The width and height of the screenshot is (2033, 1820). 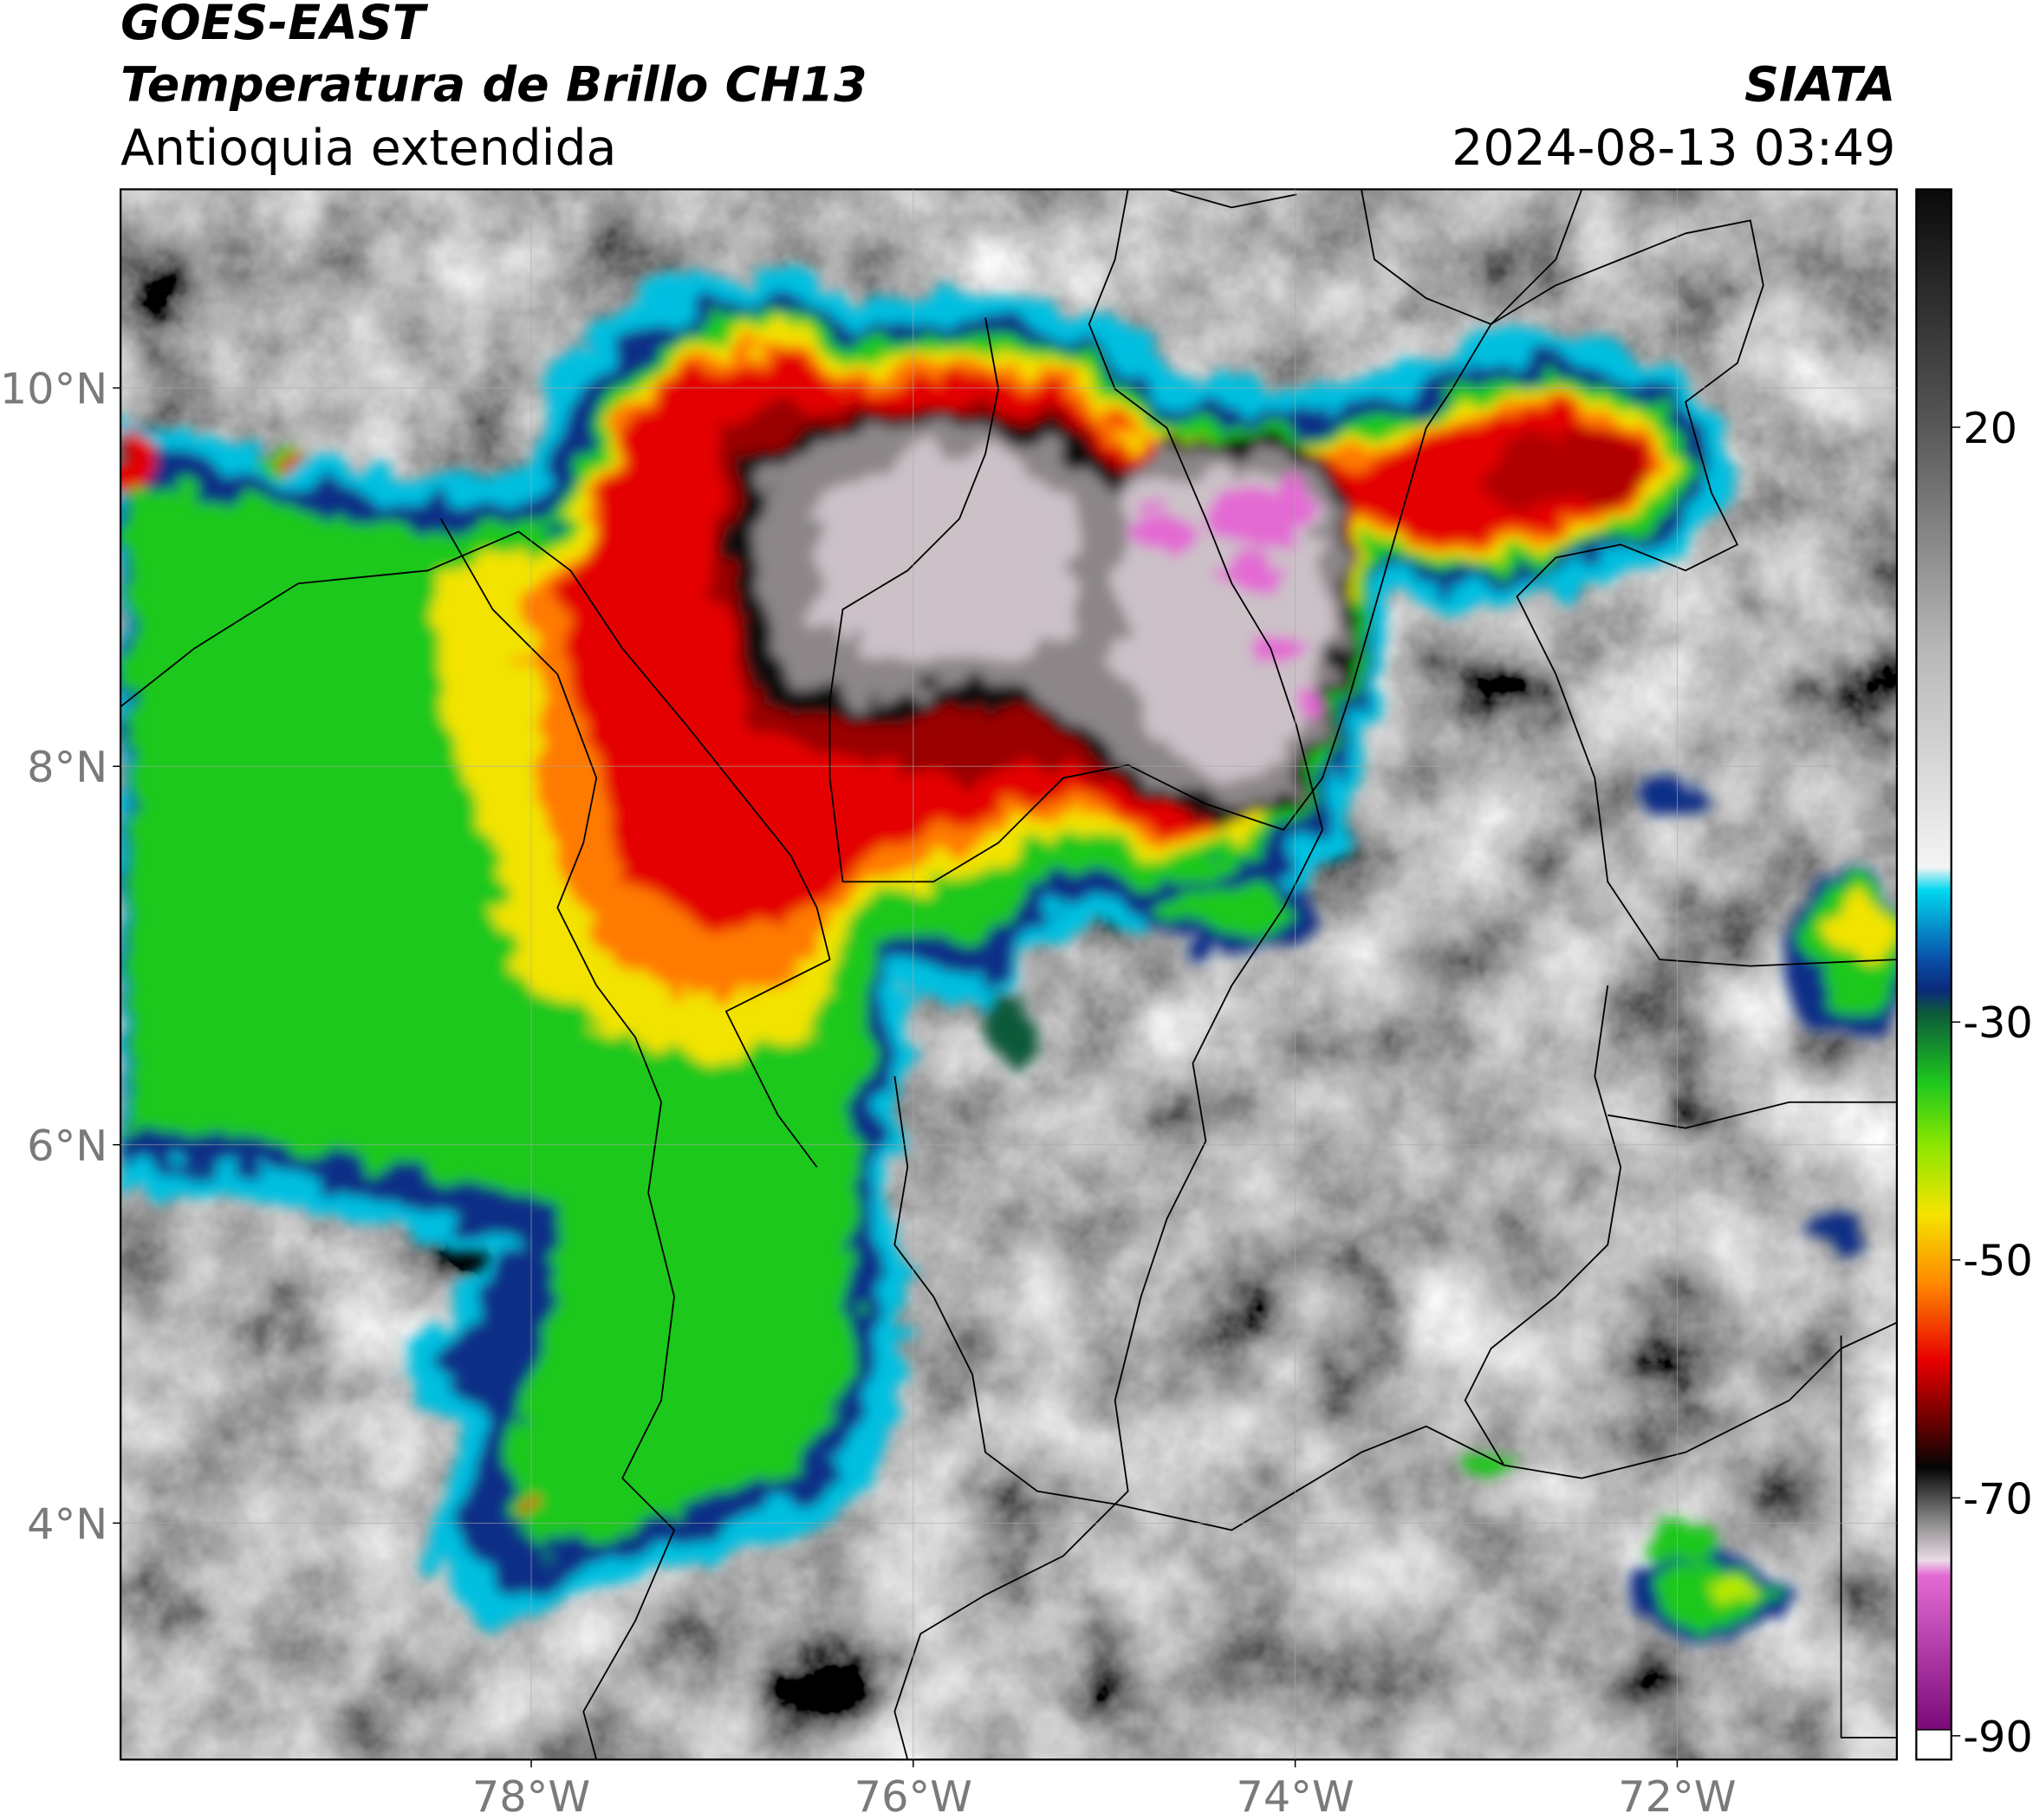 I want to click on colorbar-frame, so click(x=1933, y=974).